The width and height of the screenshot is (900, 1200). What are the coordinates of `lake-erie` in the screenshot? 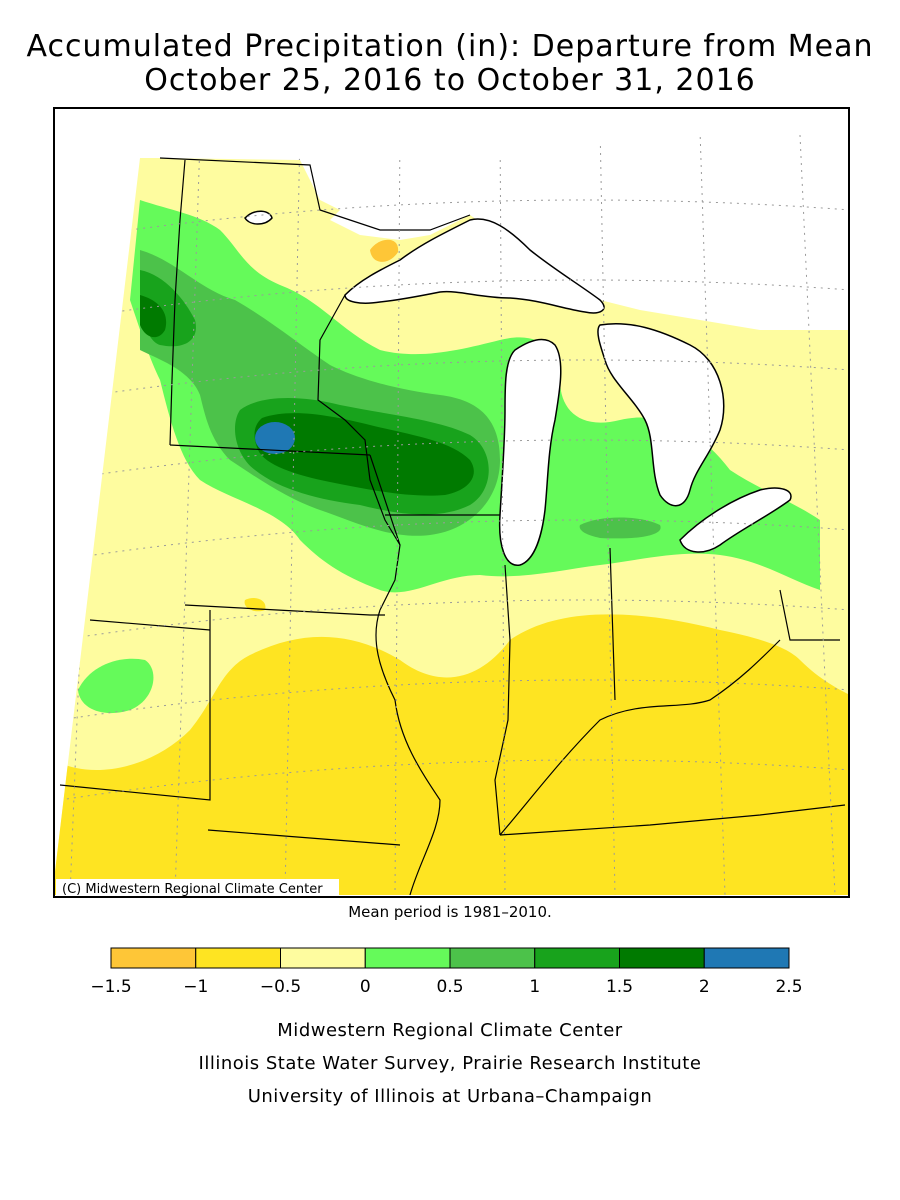 It's located at (735, 520).